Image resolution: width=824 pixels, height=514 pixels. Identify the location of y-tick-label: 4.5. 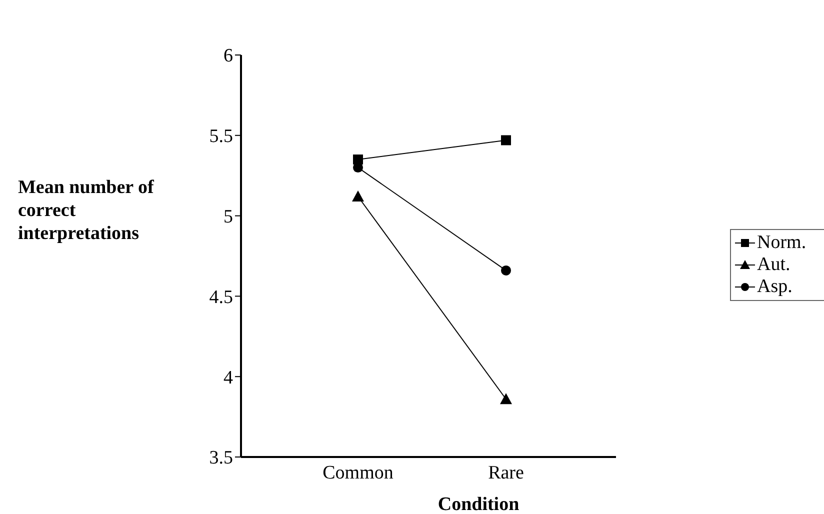
(221, 297).